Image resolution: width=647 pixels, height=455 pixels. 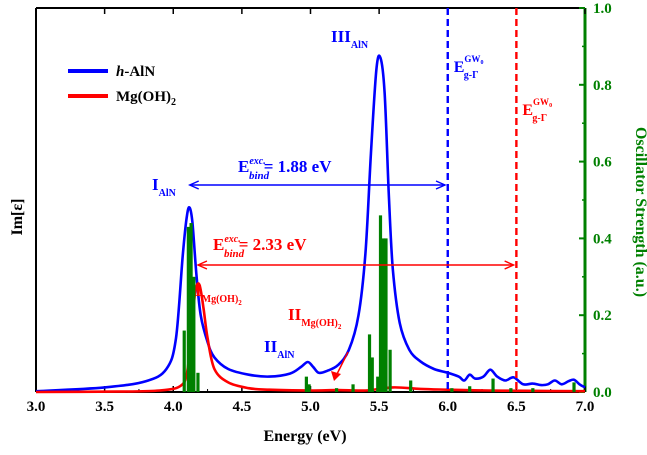 I want to click on x-tick-label: 6.5, so click(x=516, y=407).